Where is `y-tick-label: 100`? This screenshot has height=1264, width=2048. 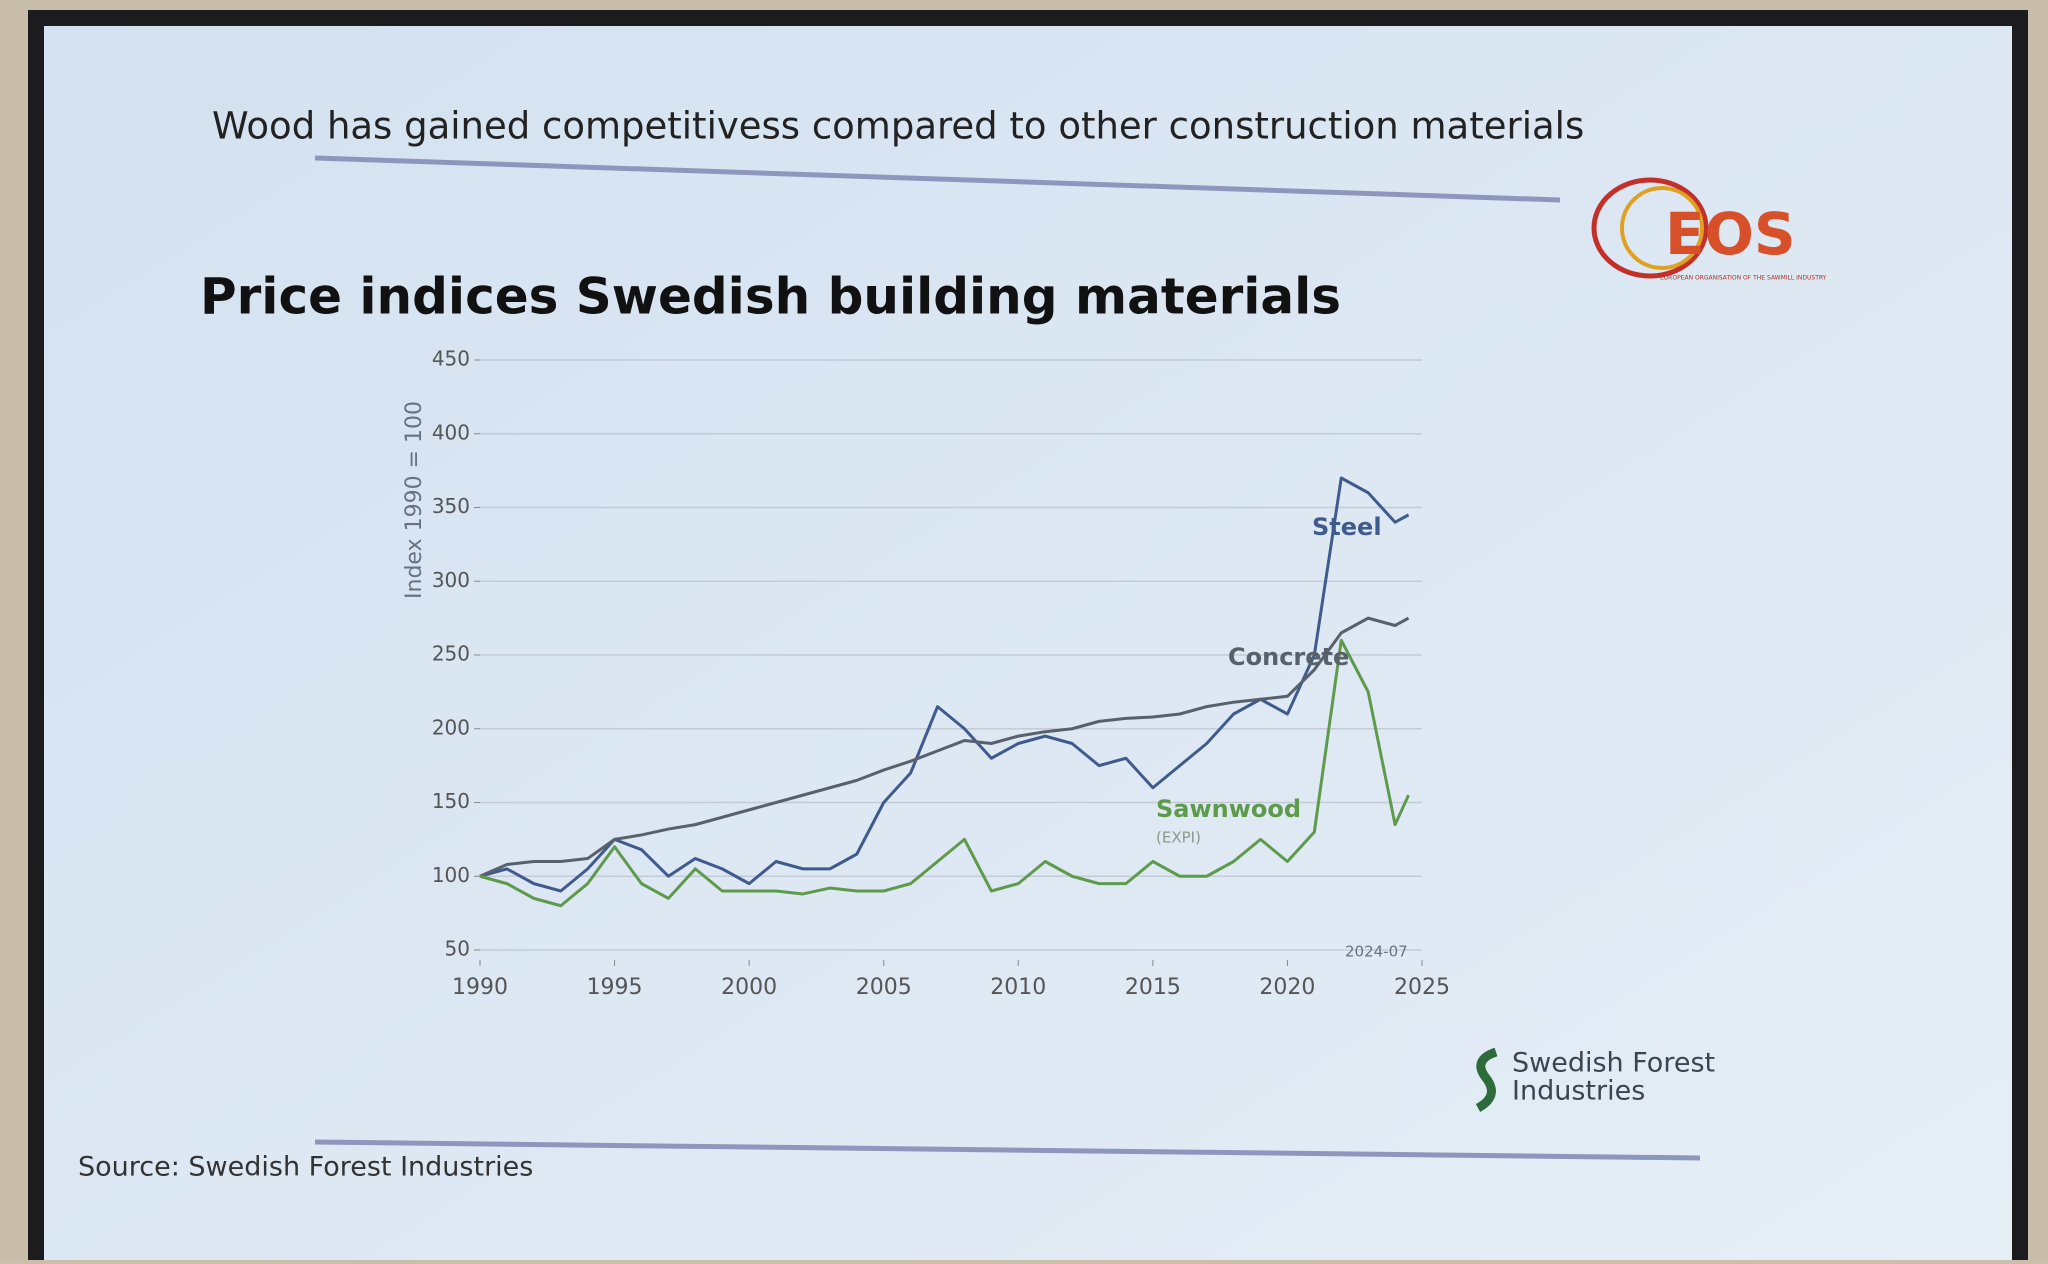 y-tick-label: 100 is located at coordinates (451, 875).